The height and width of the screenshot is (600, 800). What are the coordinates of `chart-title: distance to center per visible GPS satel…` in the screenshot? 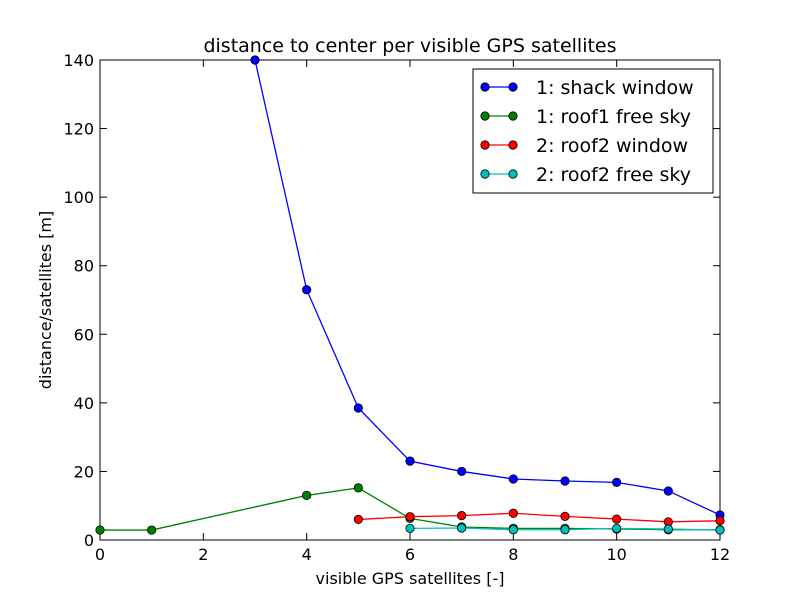 It's located at (409, 46).